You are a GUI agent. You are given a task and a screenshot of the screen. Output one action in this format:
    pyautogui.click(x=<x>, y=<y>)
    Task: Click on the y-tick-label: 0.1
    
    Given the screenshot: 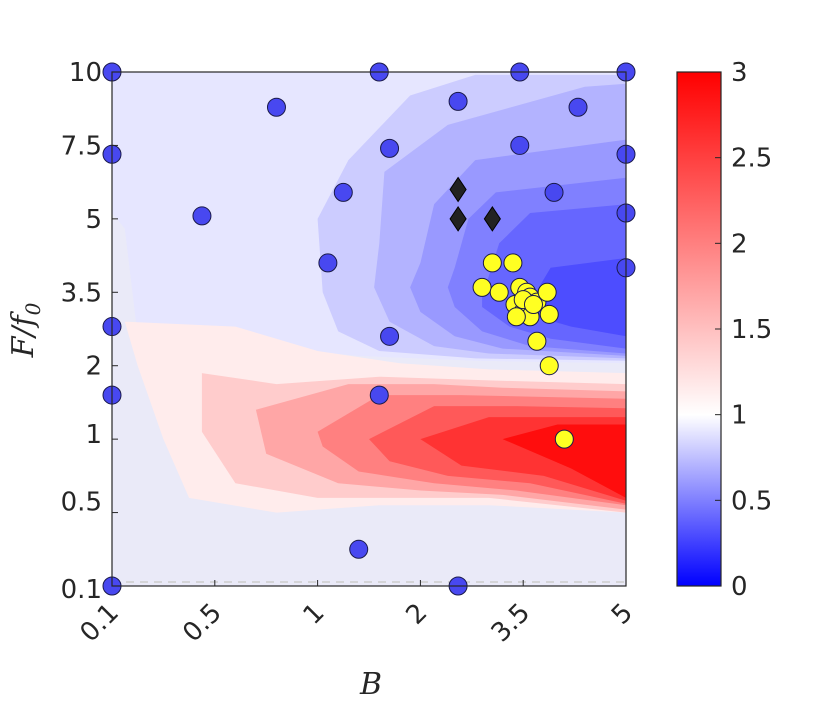 What is the action you would take?
    pyautogui.click(x=81, y=590)
    